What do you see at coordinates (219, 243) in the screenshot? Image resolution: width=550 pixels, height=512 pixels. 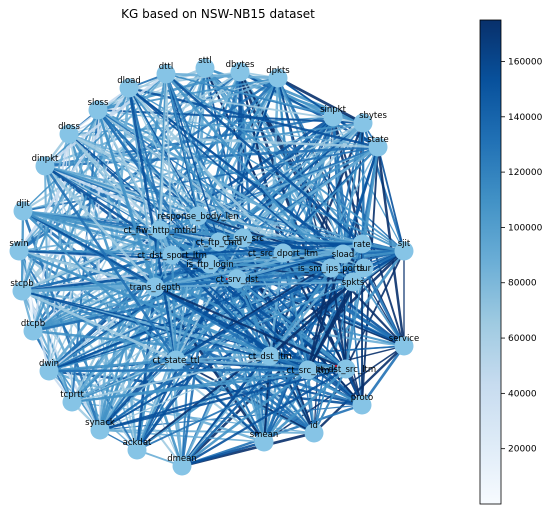 I see `node-label-ct-ftp-cmd: ct_ftp_cmd` at bounding box center [219, 243].